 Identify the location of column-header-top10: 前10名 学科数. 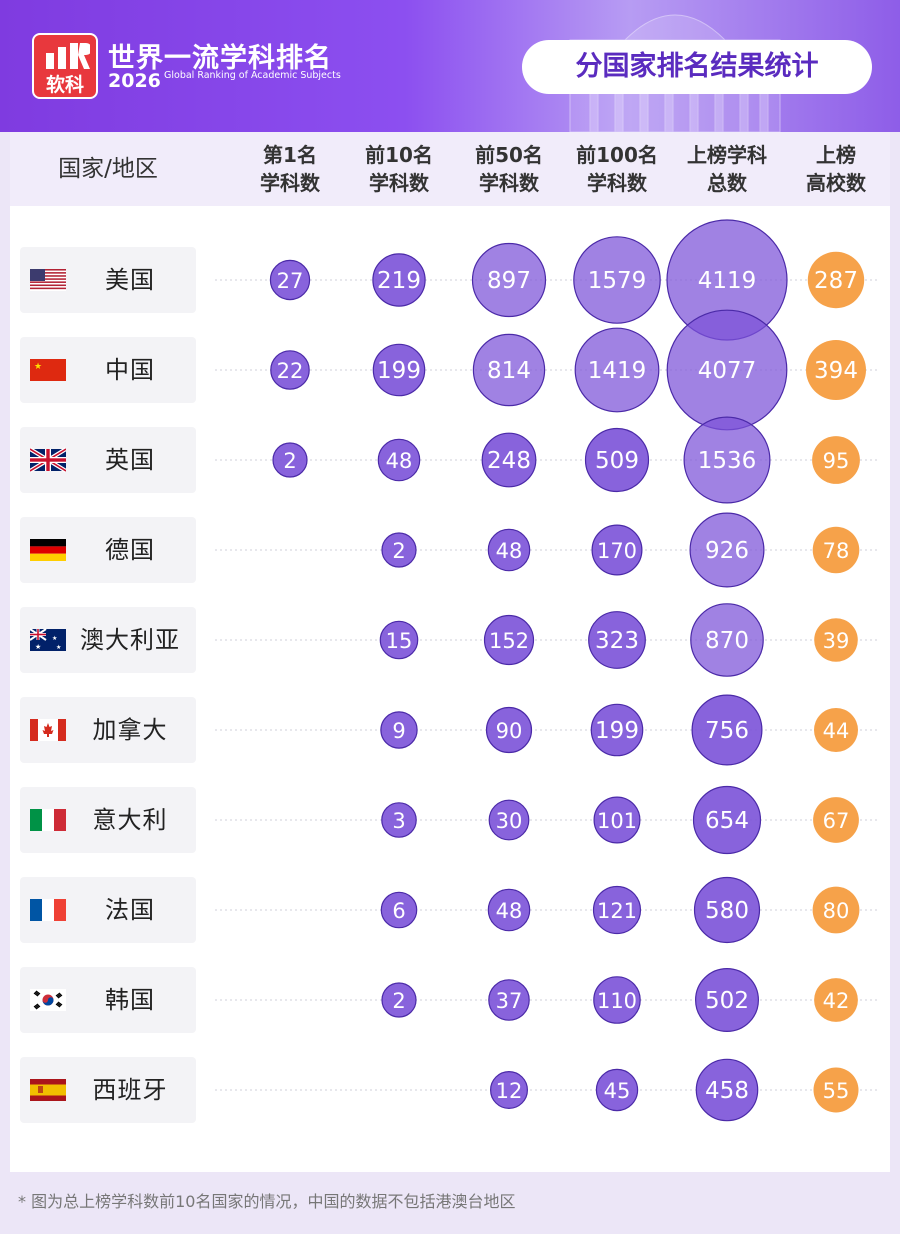
(399, 169).